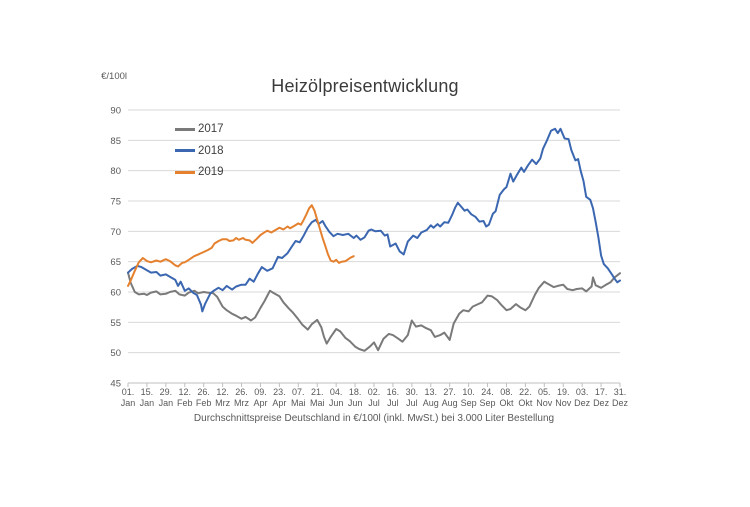  What do you see at coordinates (115, 202) in the screenshot?
I see `y-tick-label: 75` at bounding box center [115, 202].